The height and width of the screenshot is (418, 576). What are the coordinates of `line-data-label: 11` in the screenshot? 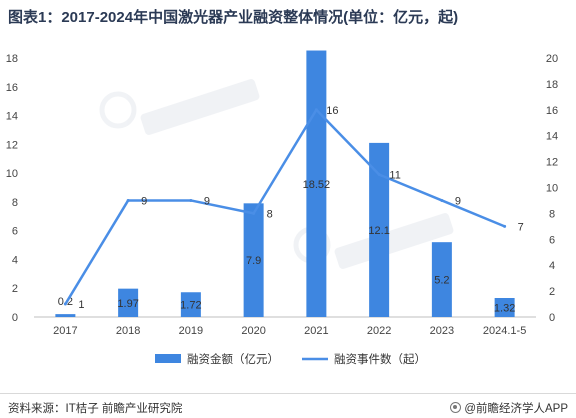 It's located at (394, 176).